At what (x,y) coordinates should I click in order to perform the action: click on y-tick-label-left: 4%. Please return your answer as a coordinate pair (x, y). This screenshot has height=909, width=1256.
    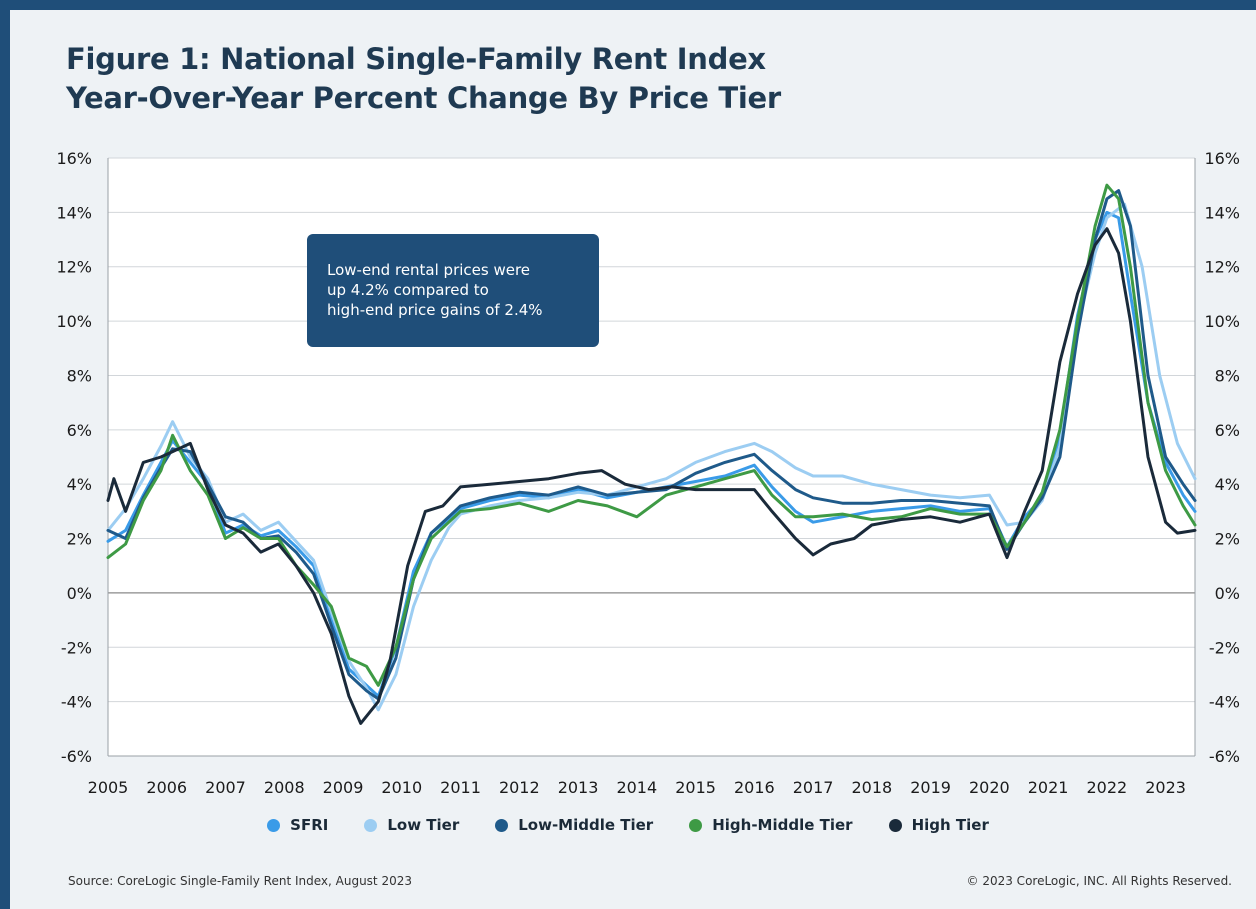
    Looking at the image, I should click on (79, 484).